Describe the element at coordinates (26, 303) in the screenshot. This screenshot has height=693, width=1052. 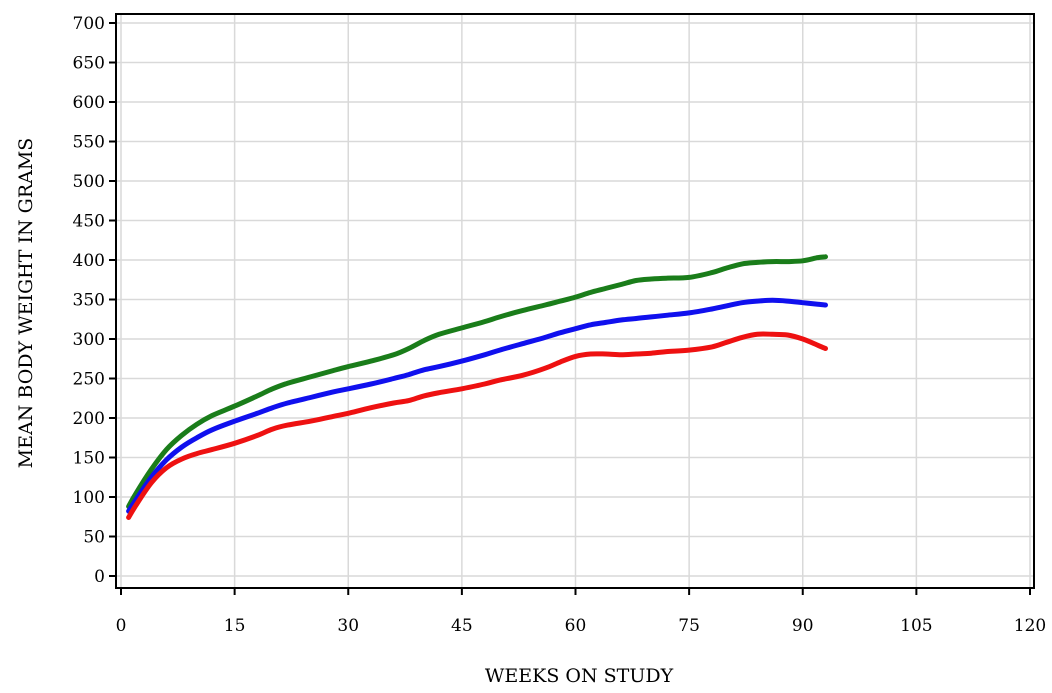
I see `y-axis-title: MEAN BODY WEIGHT IN GRAMS` at that location.